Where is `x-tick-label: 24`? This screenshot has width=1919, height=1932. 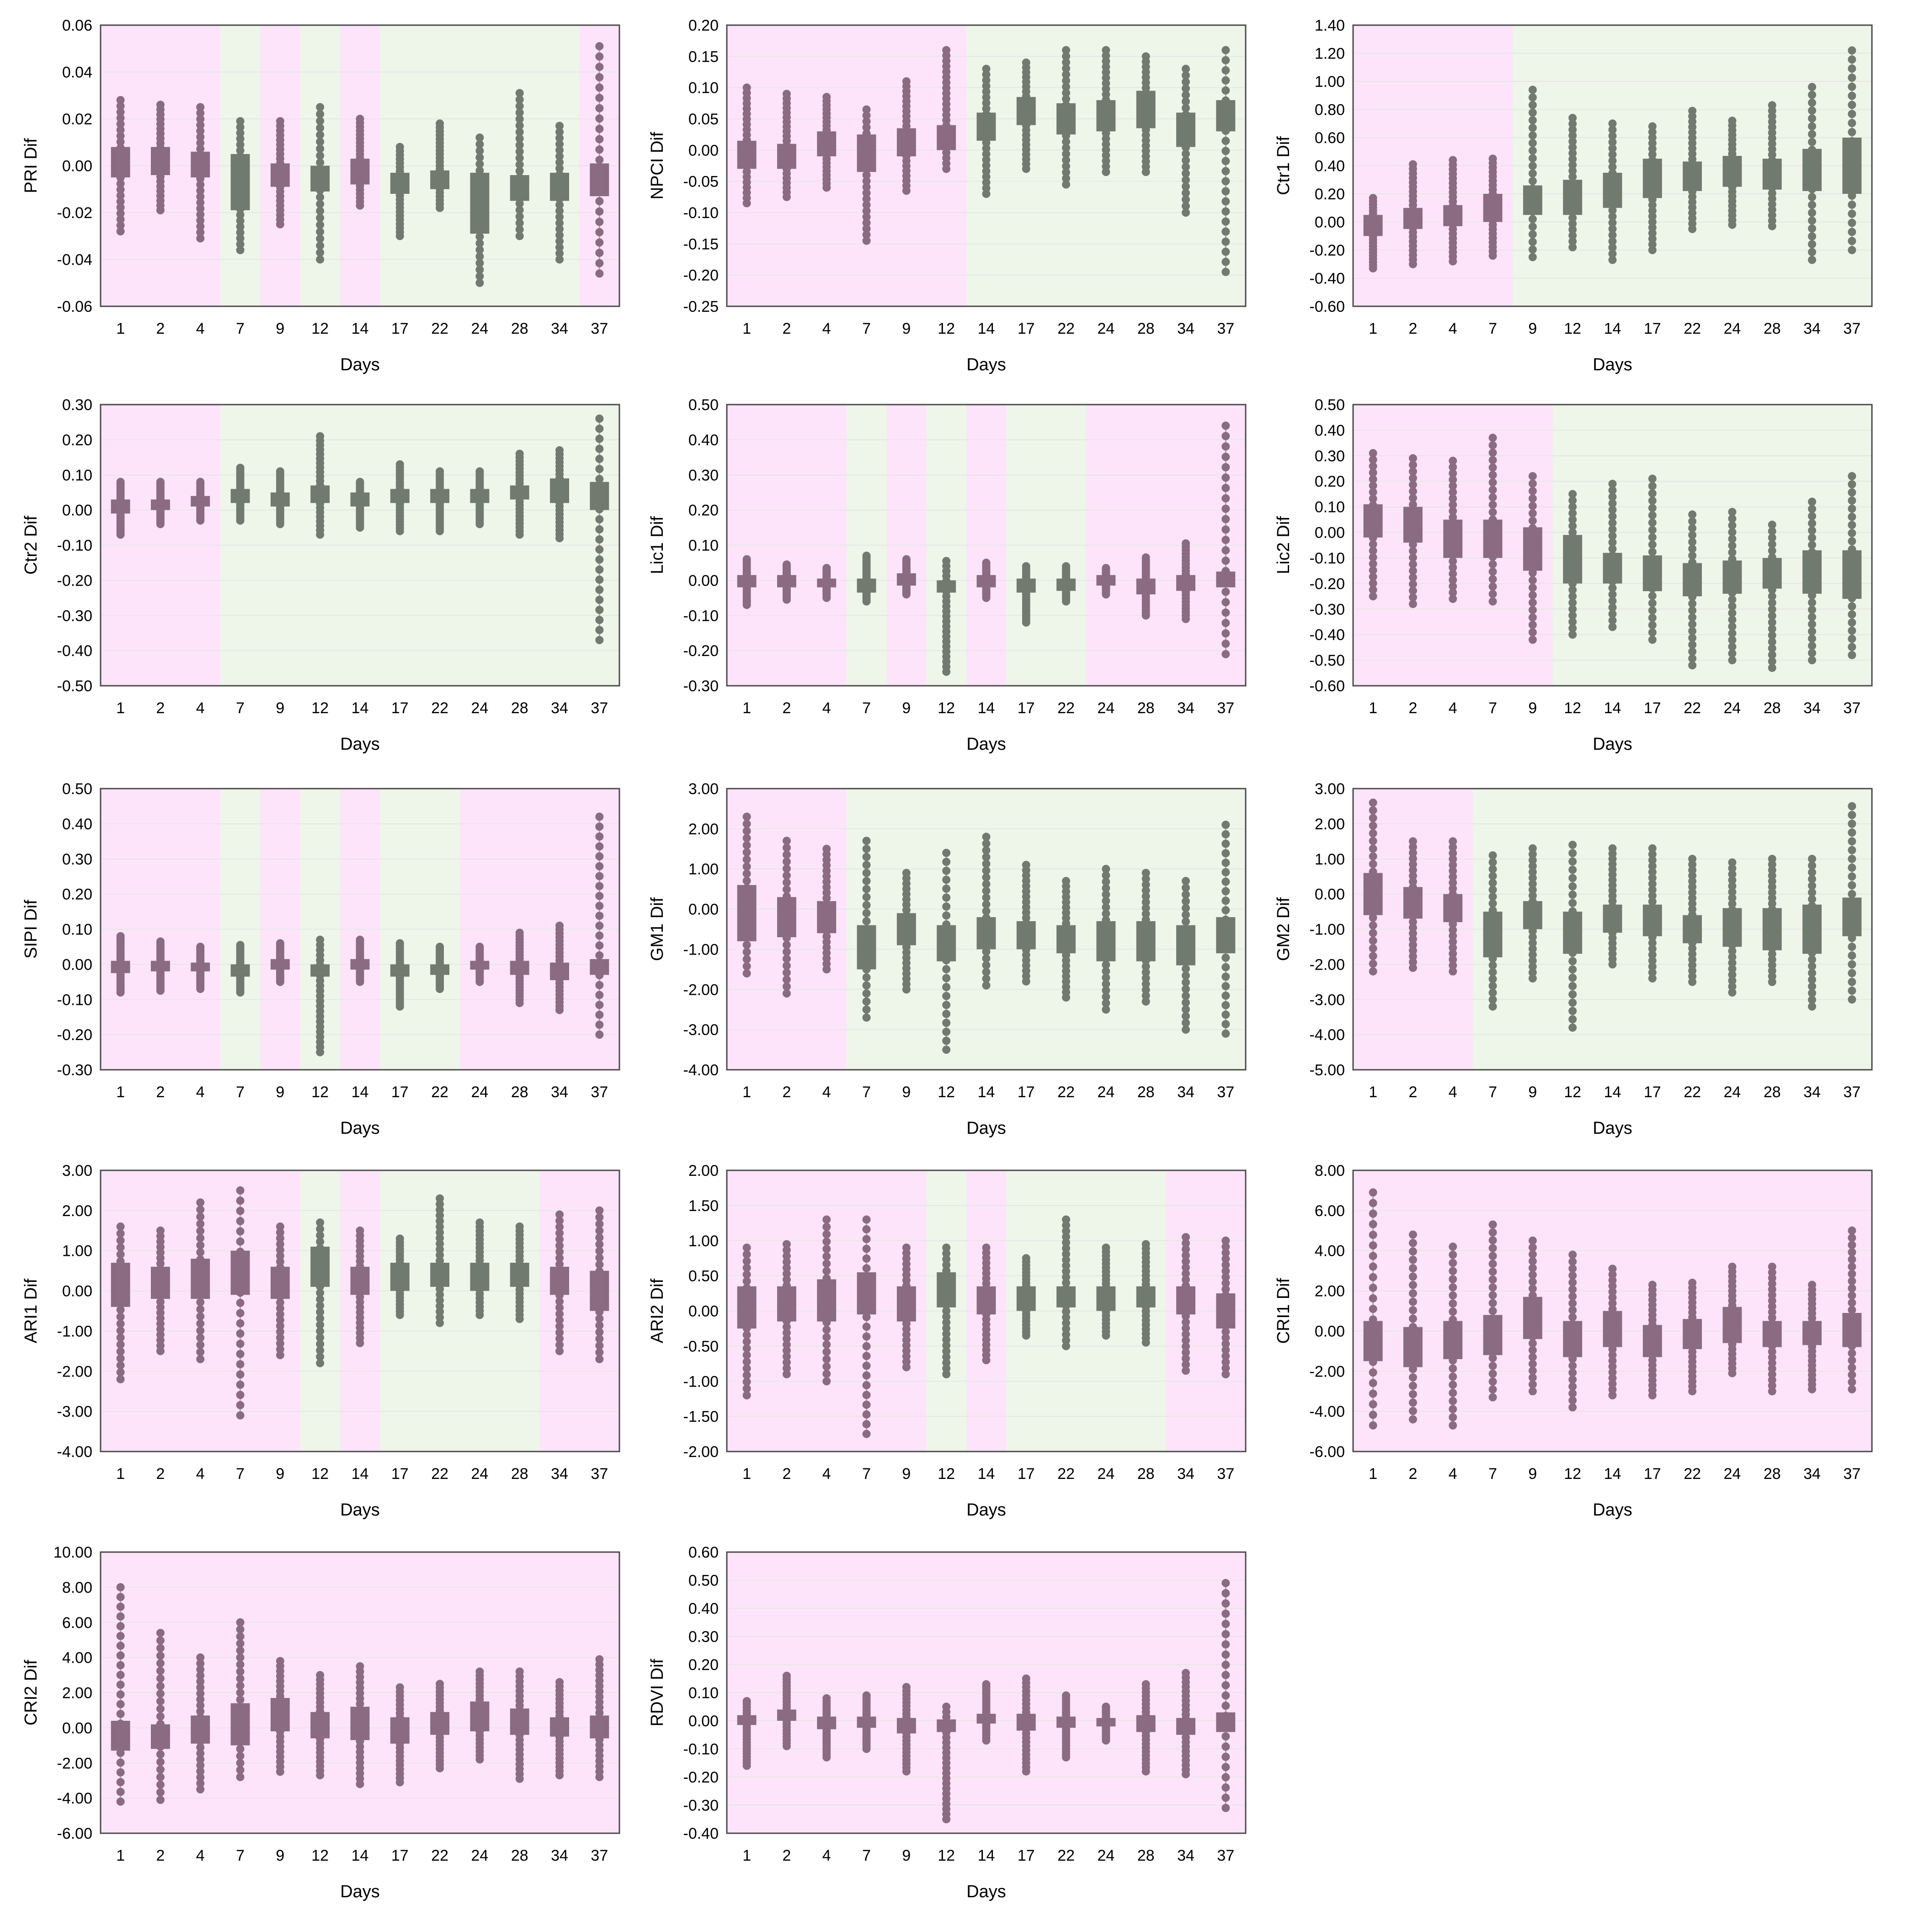
x-tick-label: 24 is located at coordinates (480, 328).